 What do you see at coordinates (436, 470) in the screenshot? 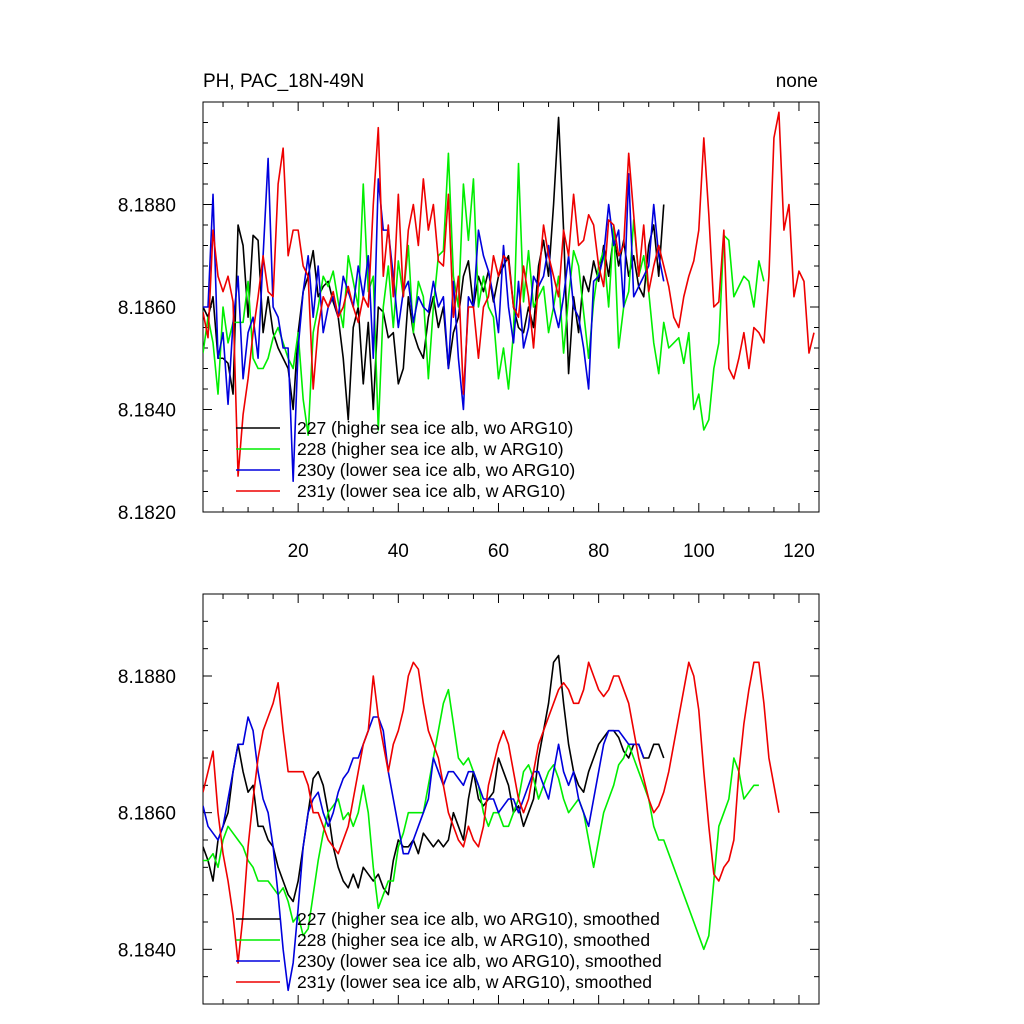
I see `legend-label: 230y (lower sea ice alb, wo ARG10)` at bounding box center [436, 470].